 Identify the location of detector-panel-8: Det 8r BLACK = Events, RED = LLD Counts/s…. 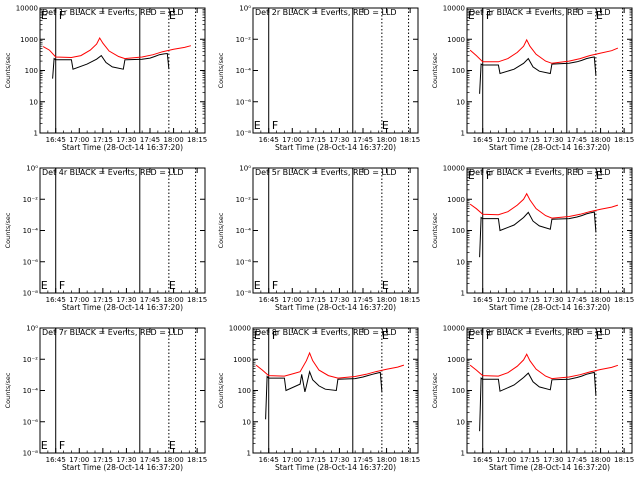
(318, 399).